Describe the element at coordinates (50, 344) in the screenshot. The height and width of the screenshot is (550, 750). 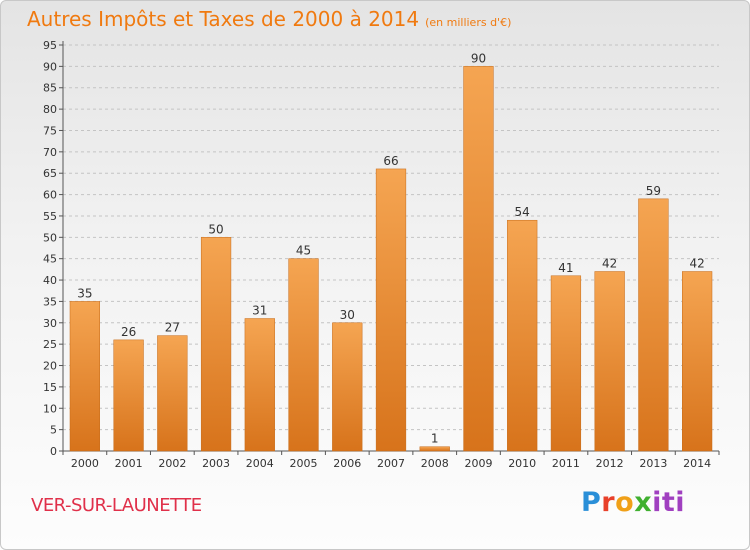
I see `y-tick-label: 25` at that location.